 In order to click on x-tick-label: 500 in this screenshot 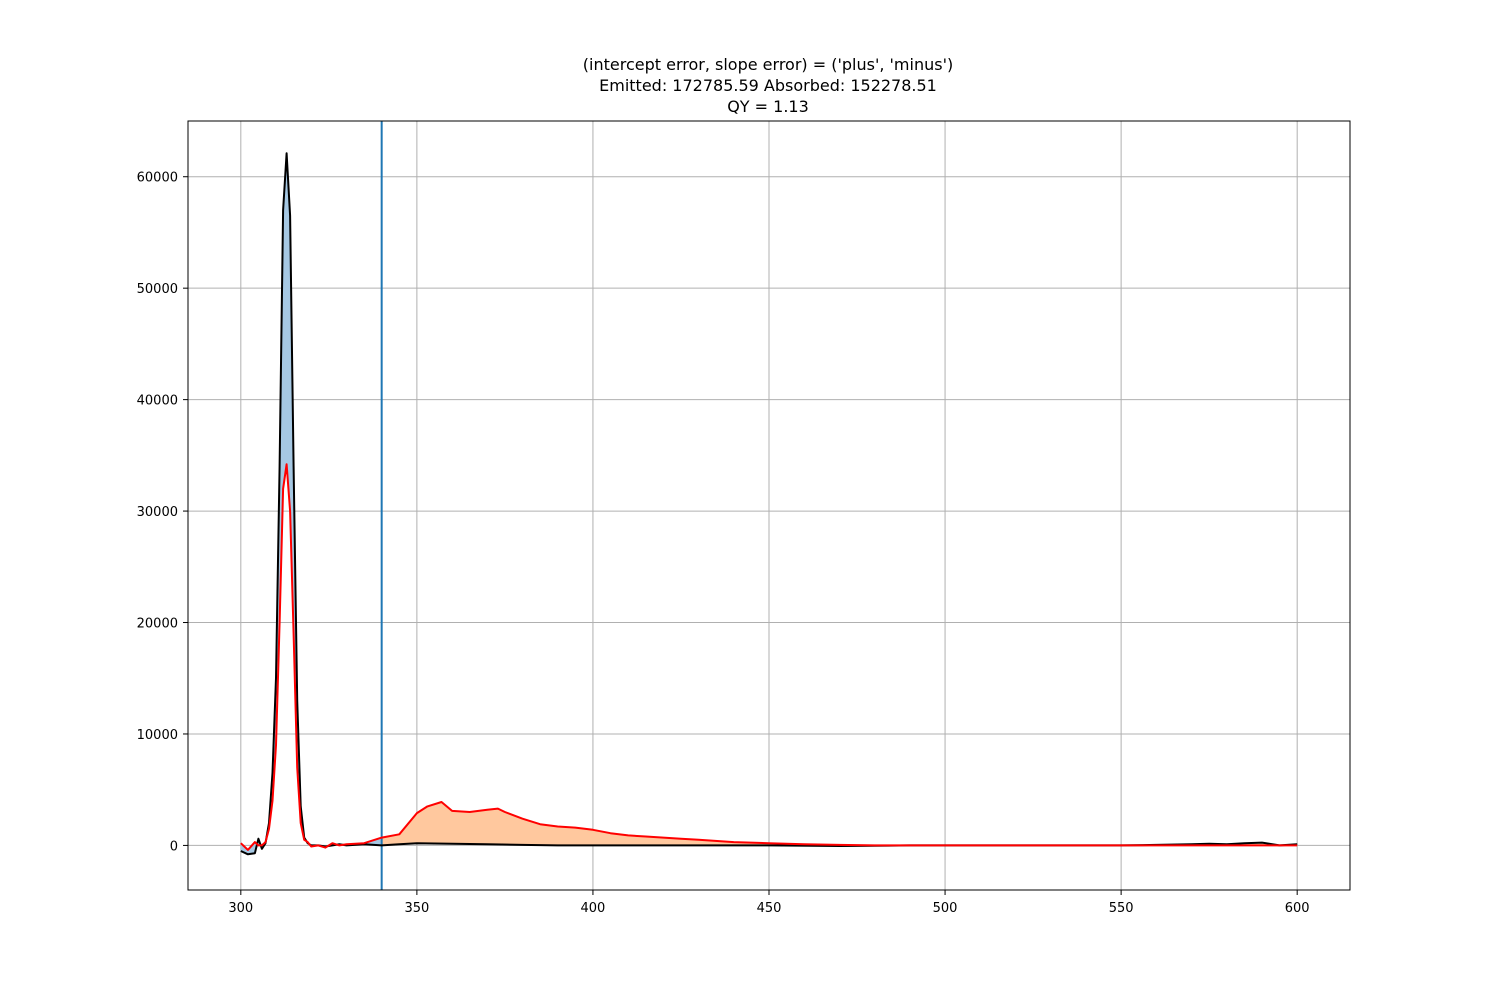, I will do `click(945, 908)`.